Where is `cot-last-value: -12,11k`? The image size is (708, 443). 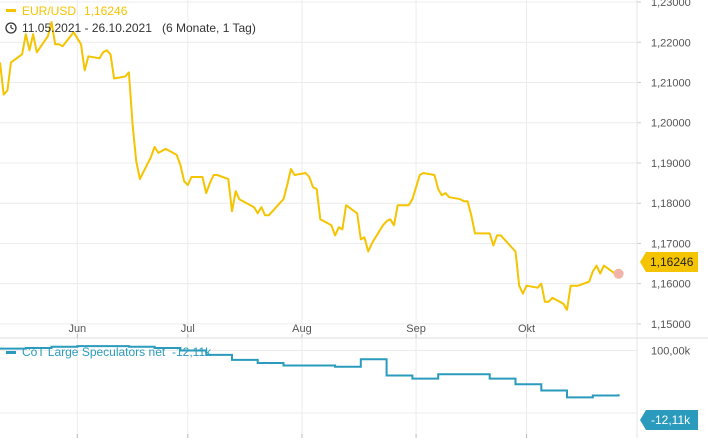 cot-last-value: -12,11k is located at coordinates (192, 352).